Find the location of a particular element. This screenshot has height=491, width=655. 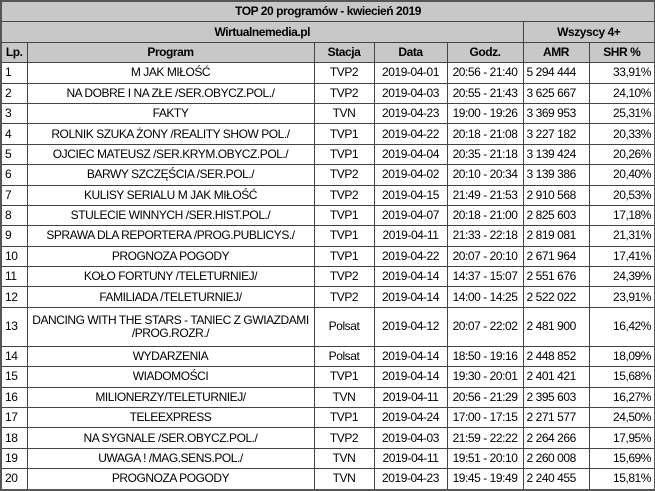

cell-godz: 20:56 - 21:29 is located at coordinates (485, 397).